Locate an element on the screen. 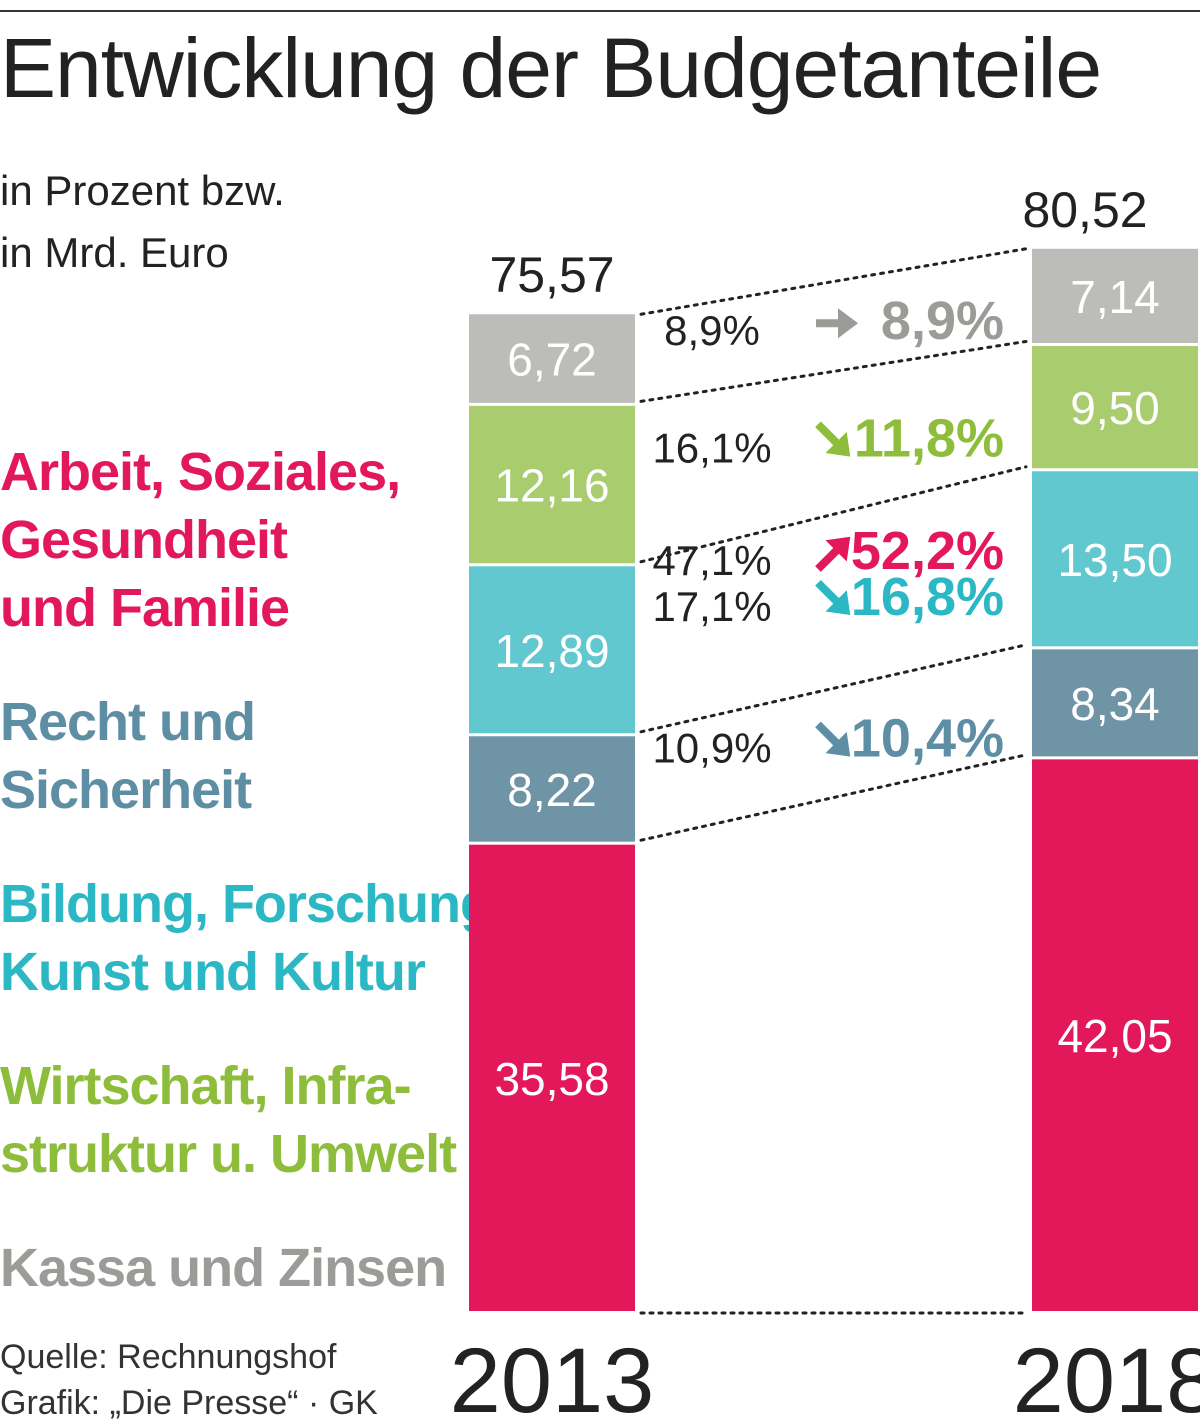 This screenshot has height=1426, width=1200. category-label-arbeit: Arbeit, Soziales, Gesundheit und Familie is located at coordinates (200, 540).